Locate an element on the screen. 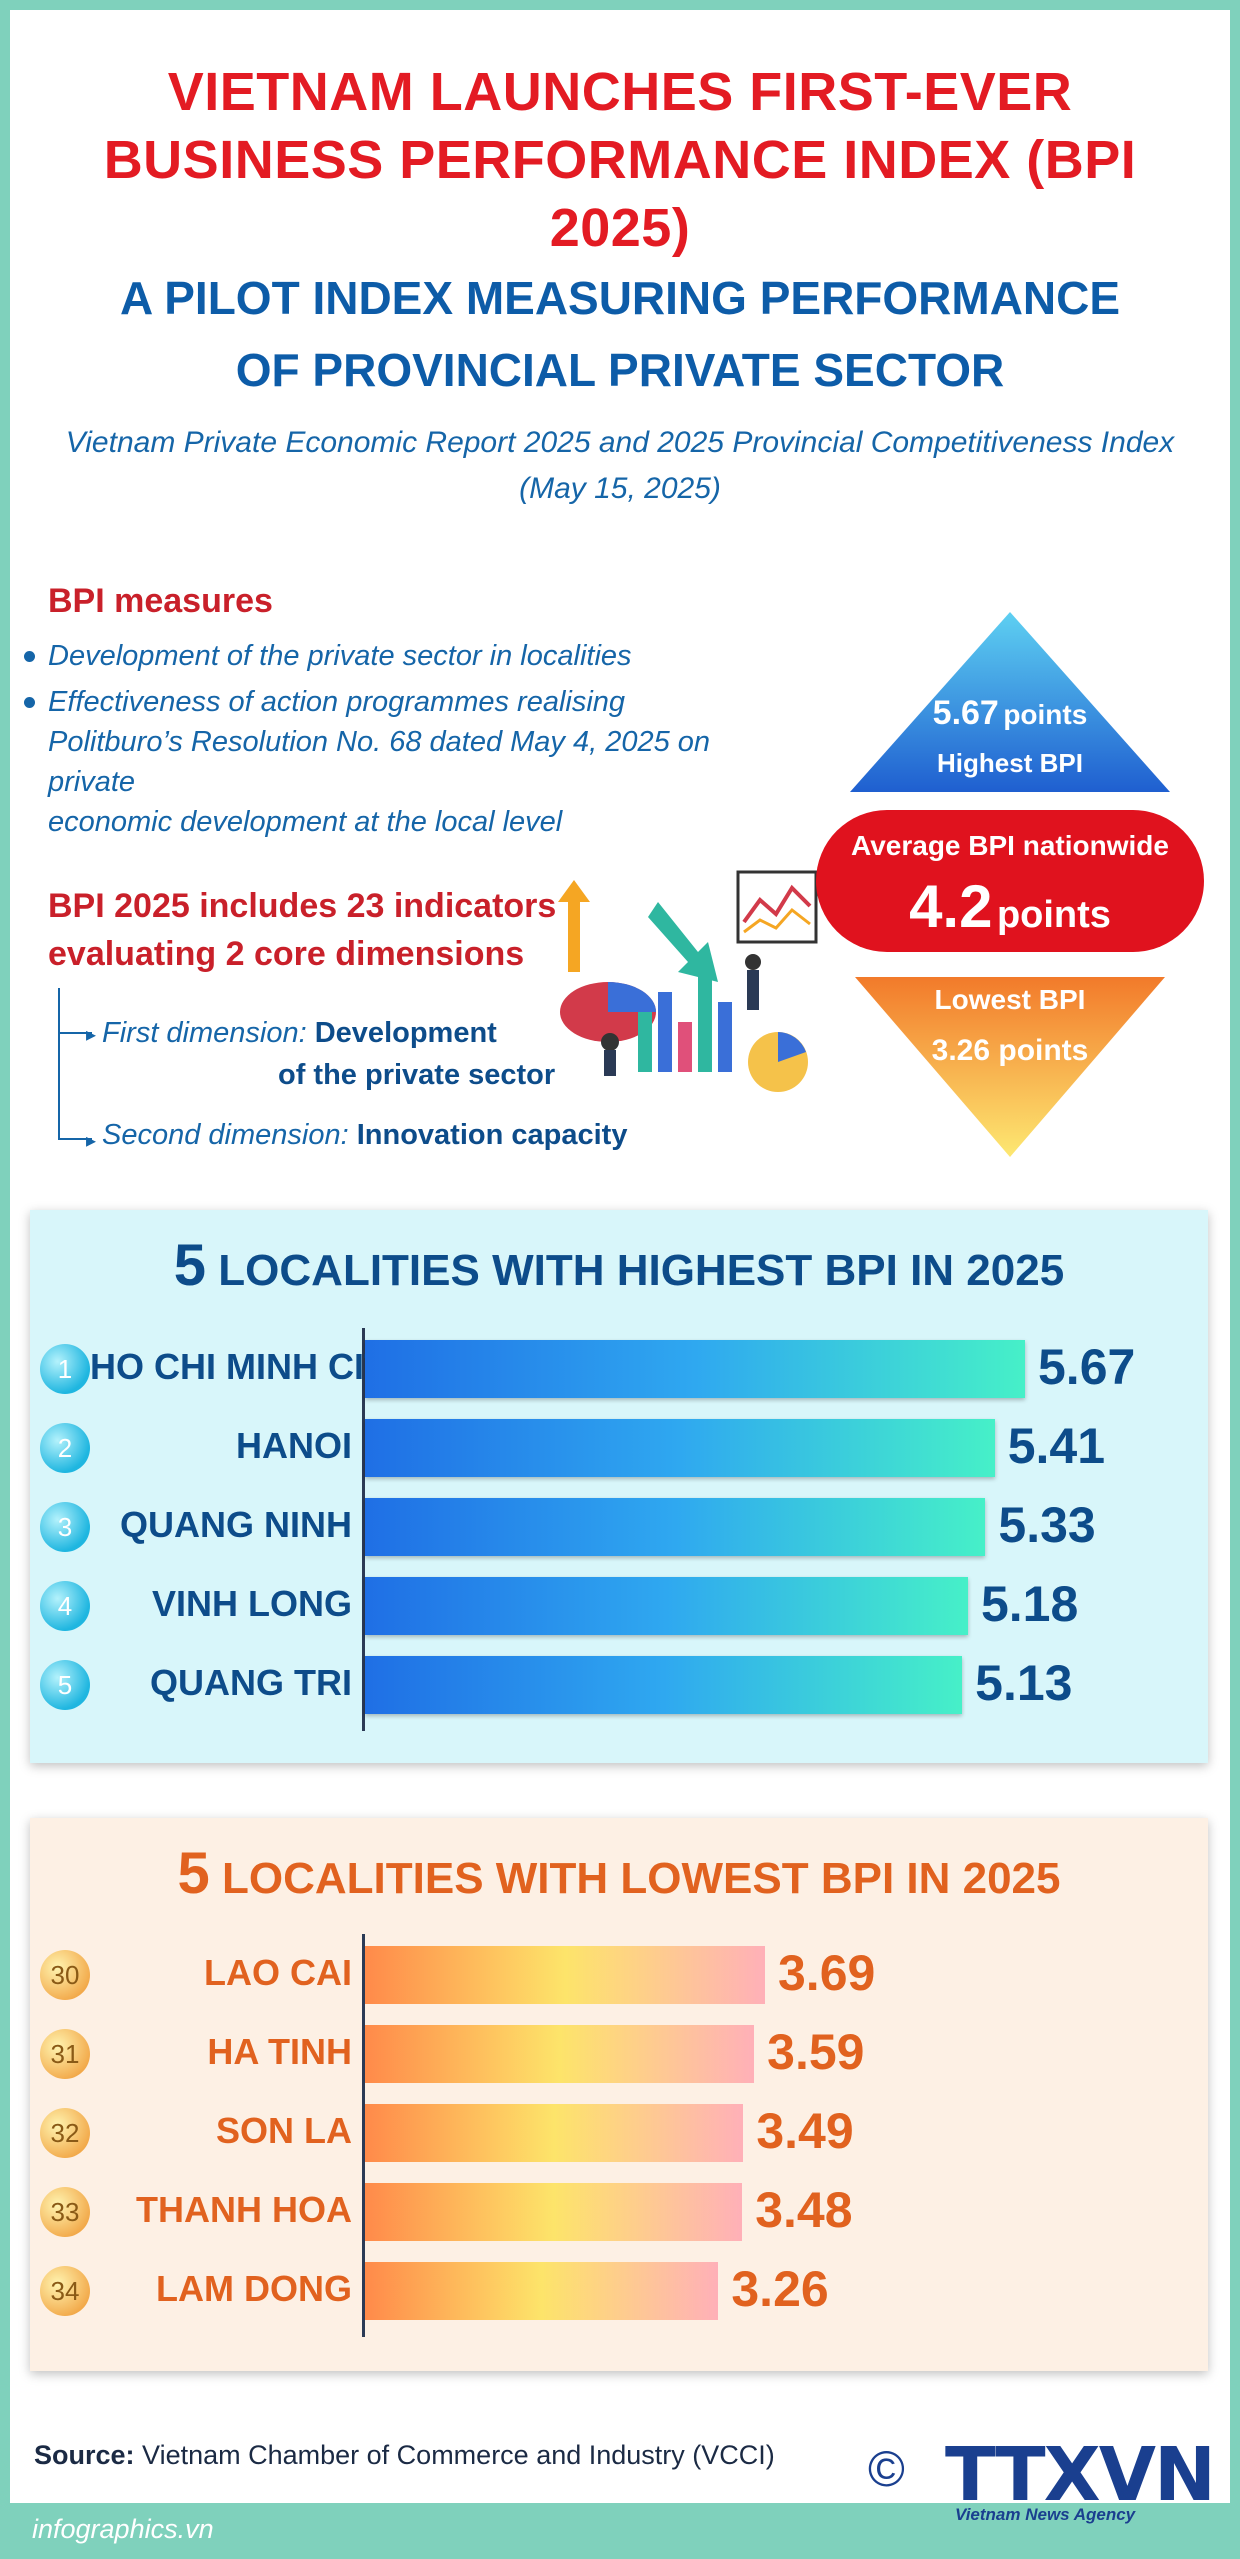 This screenshot has width=1240, height=2559. category-label: VINH LONG is located at coordinates (251, 1603).